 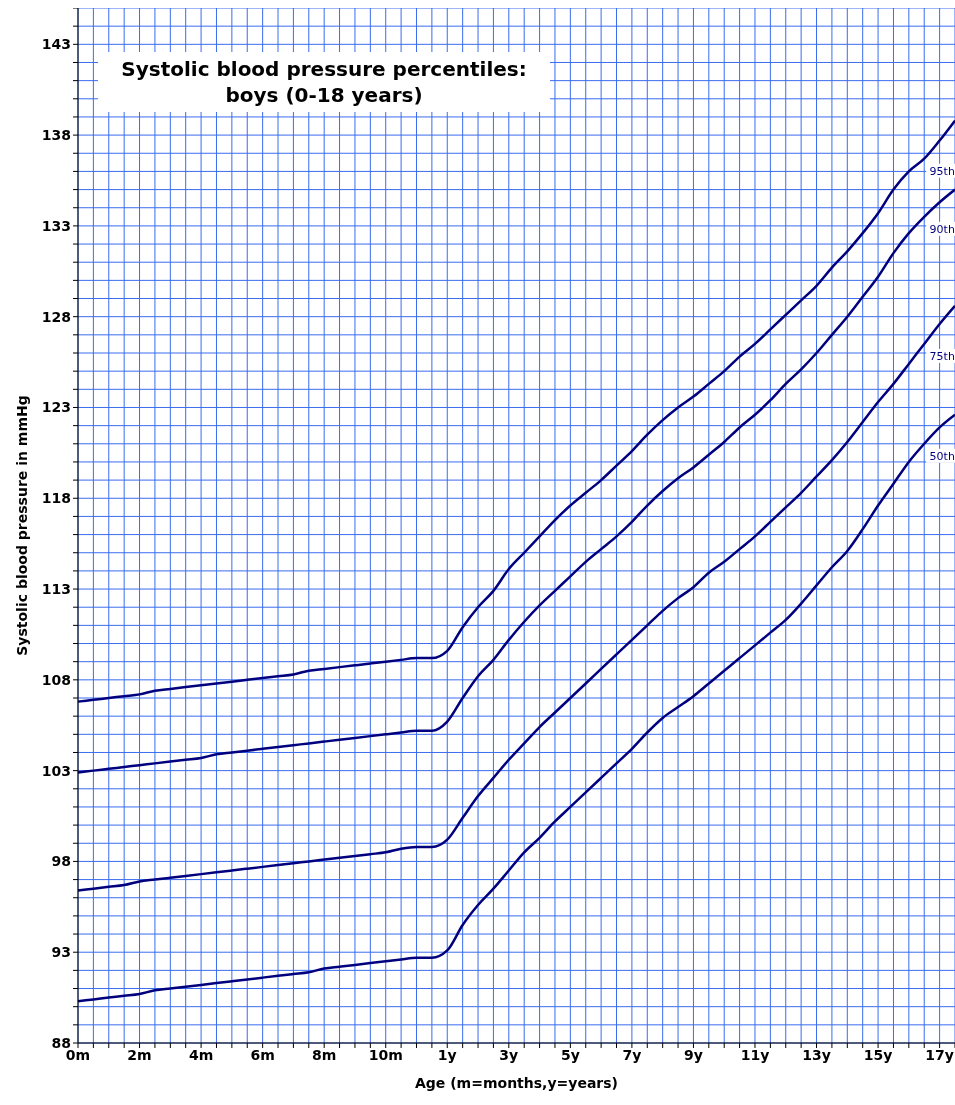 What do you see at coordinates (942, 456) in the screenshot?
I see `series-label: 50th` at bounding box center [942, 456].